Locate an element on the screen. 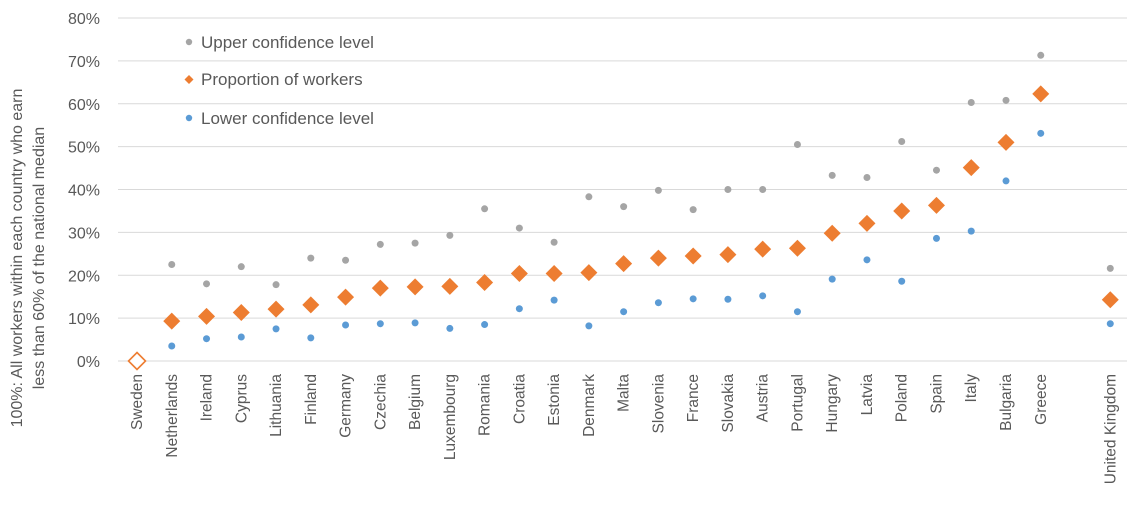  legend-item-proportion: Proportion of workers is located at coordinates (273, 79).